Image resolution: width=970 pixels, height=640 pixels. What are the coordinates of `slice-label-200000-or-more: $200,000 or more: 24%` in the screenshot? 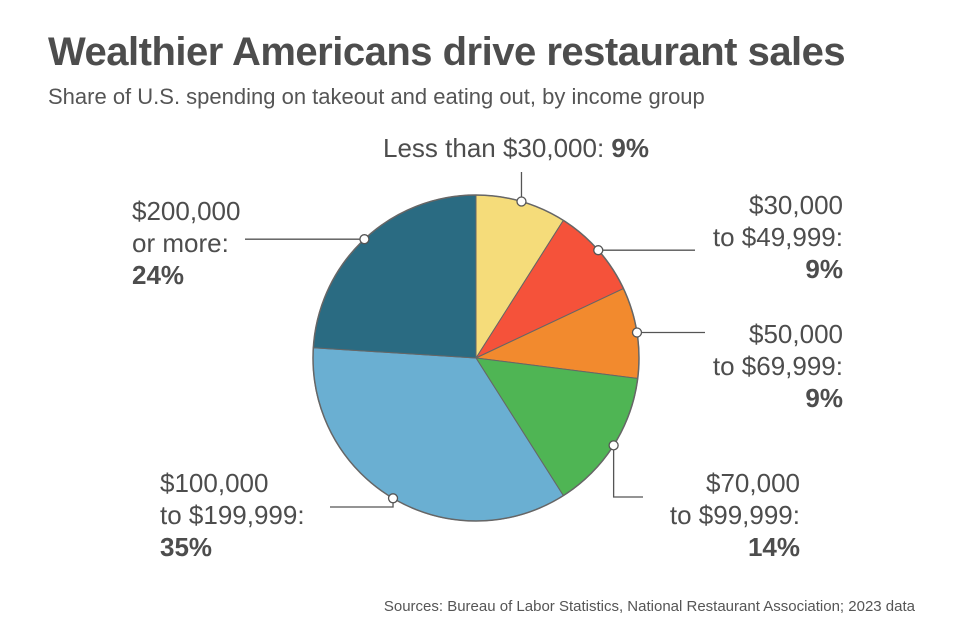 It's located at (186, 243).